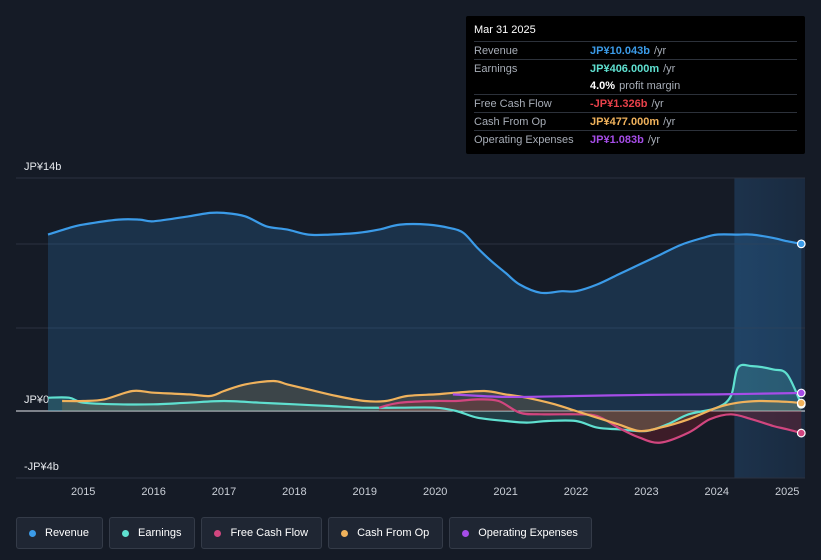 This screenshot has height=560, width=821. I want to click on series-area-cash-from-op, so click(432, 406).